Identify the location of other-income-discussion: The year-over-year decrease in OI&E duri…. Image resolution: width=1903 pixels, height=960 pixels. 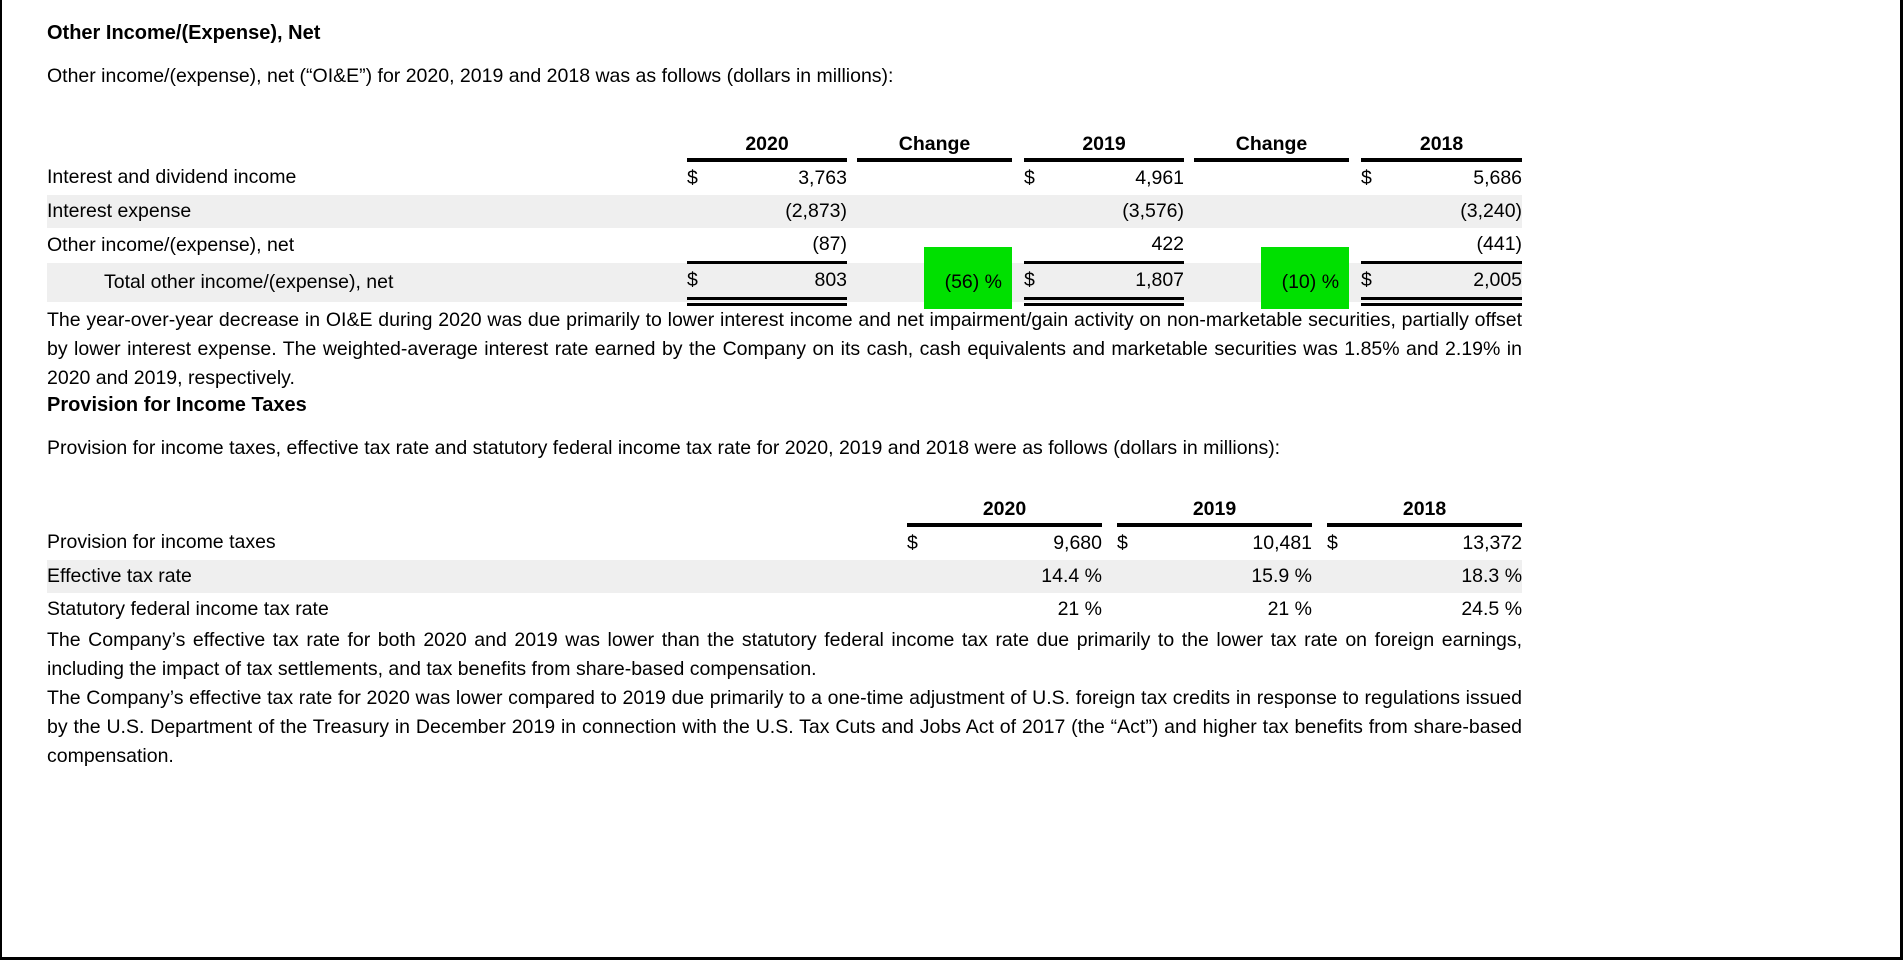
(784, 349).